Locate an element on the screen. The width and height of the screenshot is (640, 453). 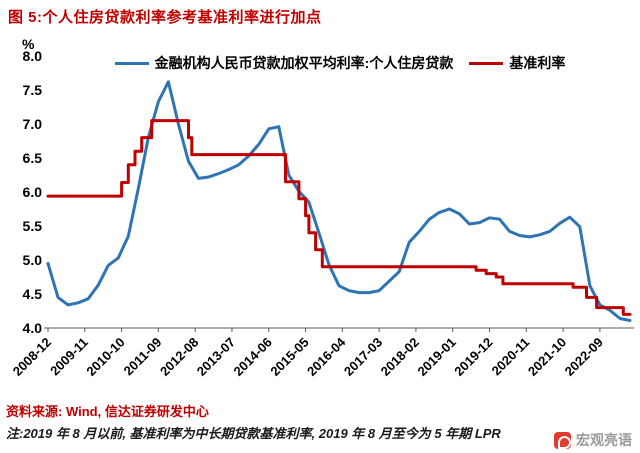
x-tick-label: 2022-09 is located at coordinates (584, 357).